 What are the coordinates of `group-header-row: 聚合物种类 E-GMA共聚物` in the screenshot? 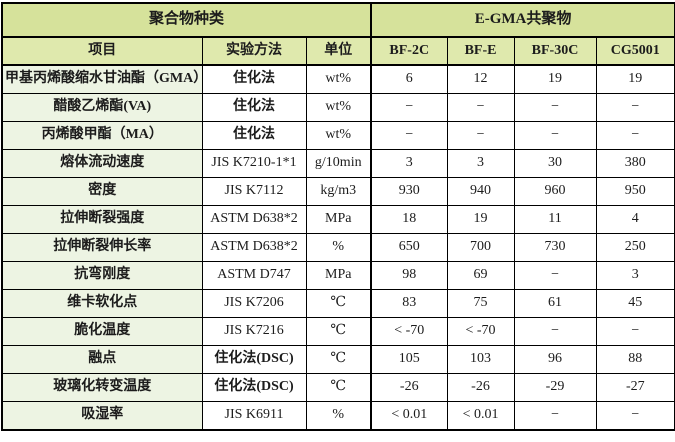 It's located at (338, 20).